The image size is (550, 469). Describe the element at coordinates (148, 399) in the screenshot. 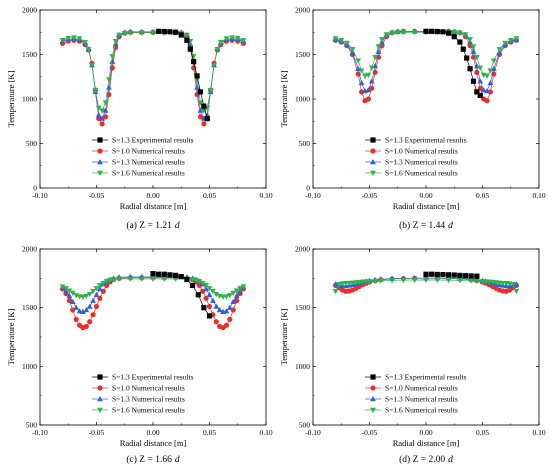

I see `legend-label-s13: S=1.3 Numerical results` at that location.